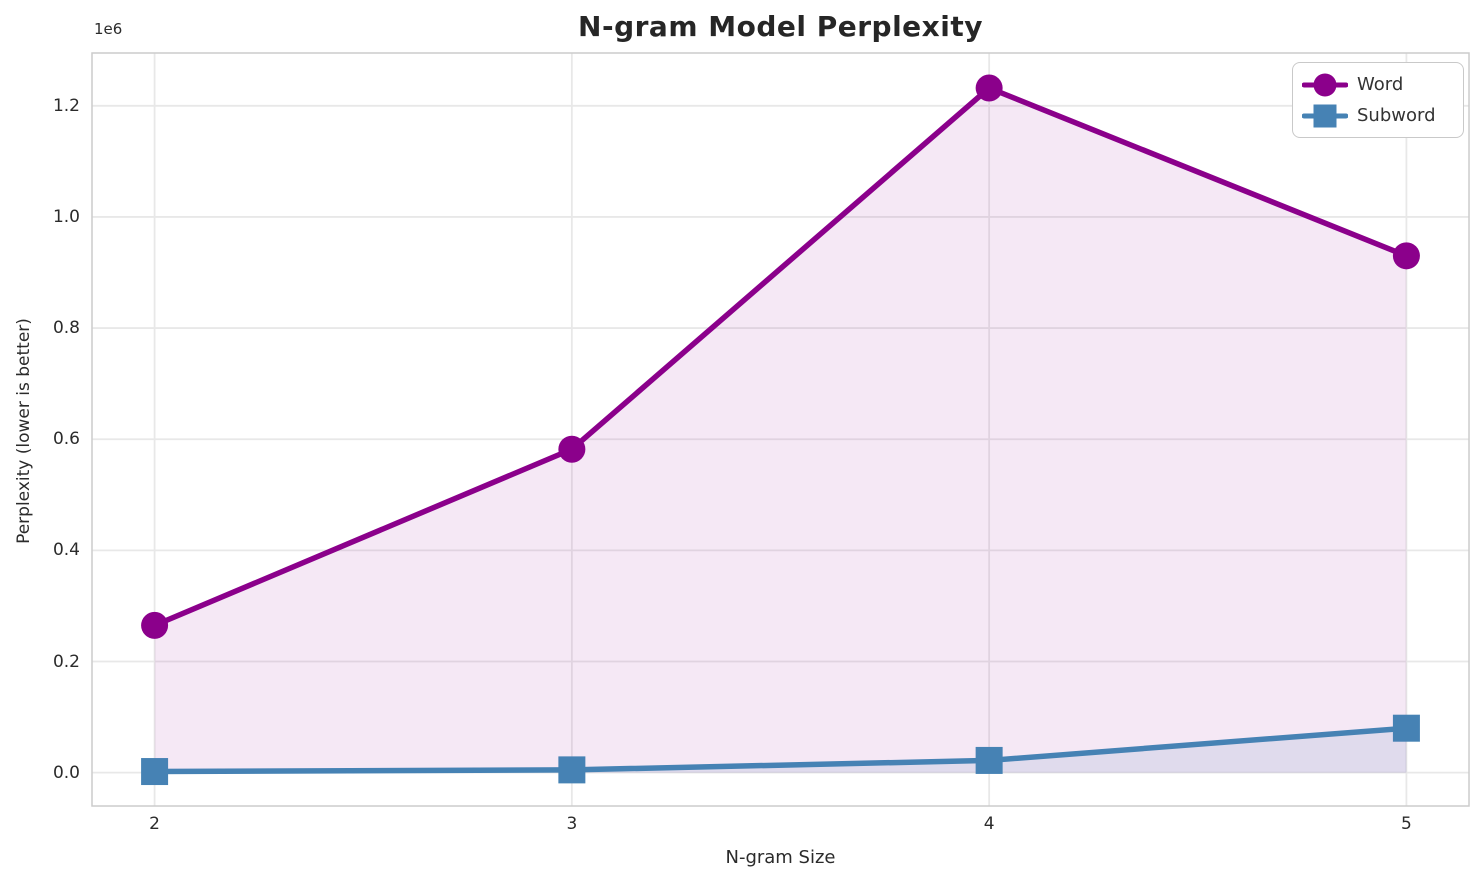 This screenshot has width=1484, height=885. I want to click on x-tick-label: 4, so click(989, 824).